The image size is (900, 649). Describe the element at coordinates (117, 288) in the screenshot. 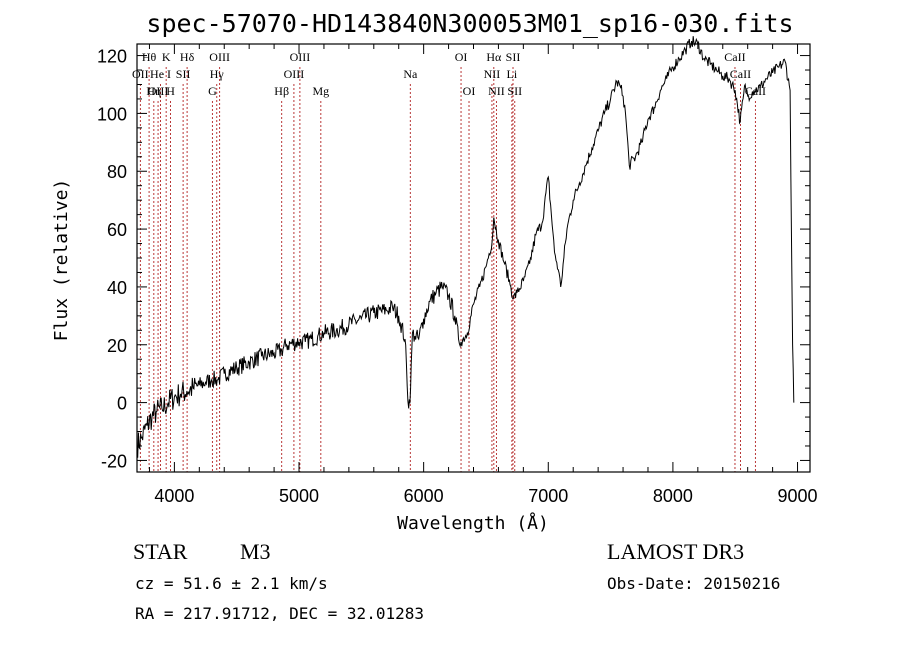

I see `y-tick-label: 40` at that location.